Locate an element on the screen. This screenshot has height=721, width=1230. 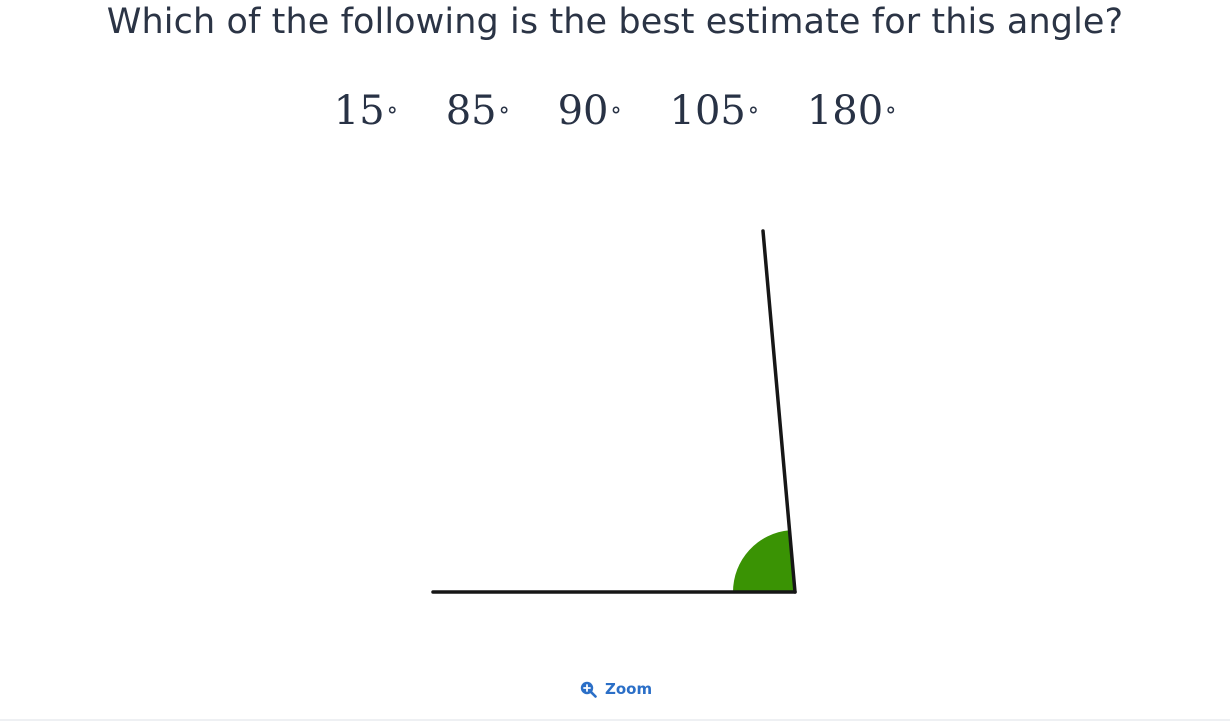
option-value: 90 is located at coordinates (583, 111).